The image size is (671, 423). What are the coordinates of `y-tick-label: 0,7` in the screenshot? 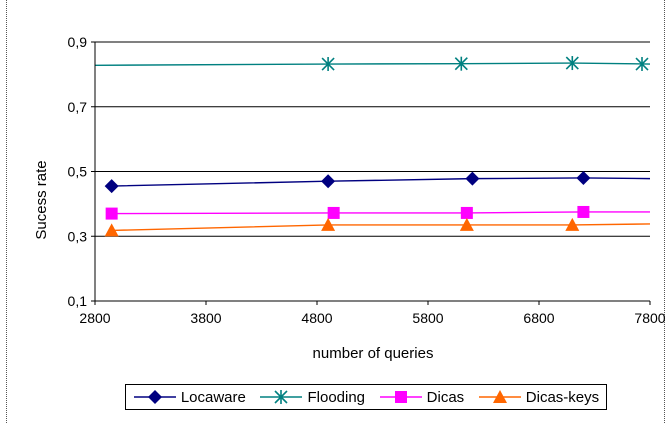 It's located at (78, 107).